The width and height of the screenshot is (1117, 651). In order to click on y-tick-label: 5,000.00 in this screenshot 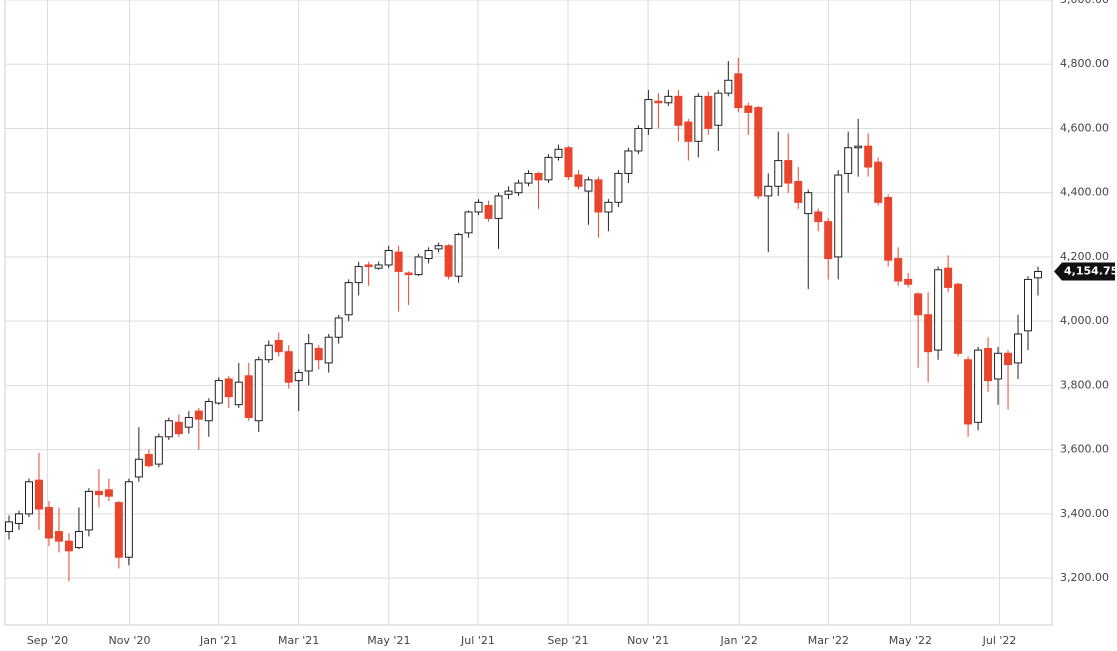, I will do `click(1084, 3)`.